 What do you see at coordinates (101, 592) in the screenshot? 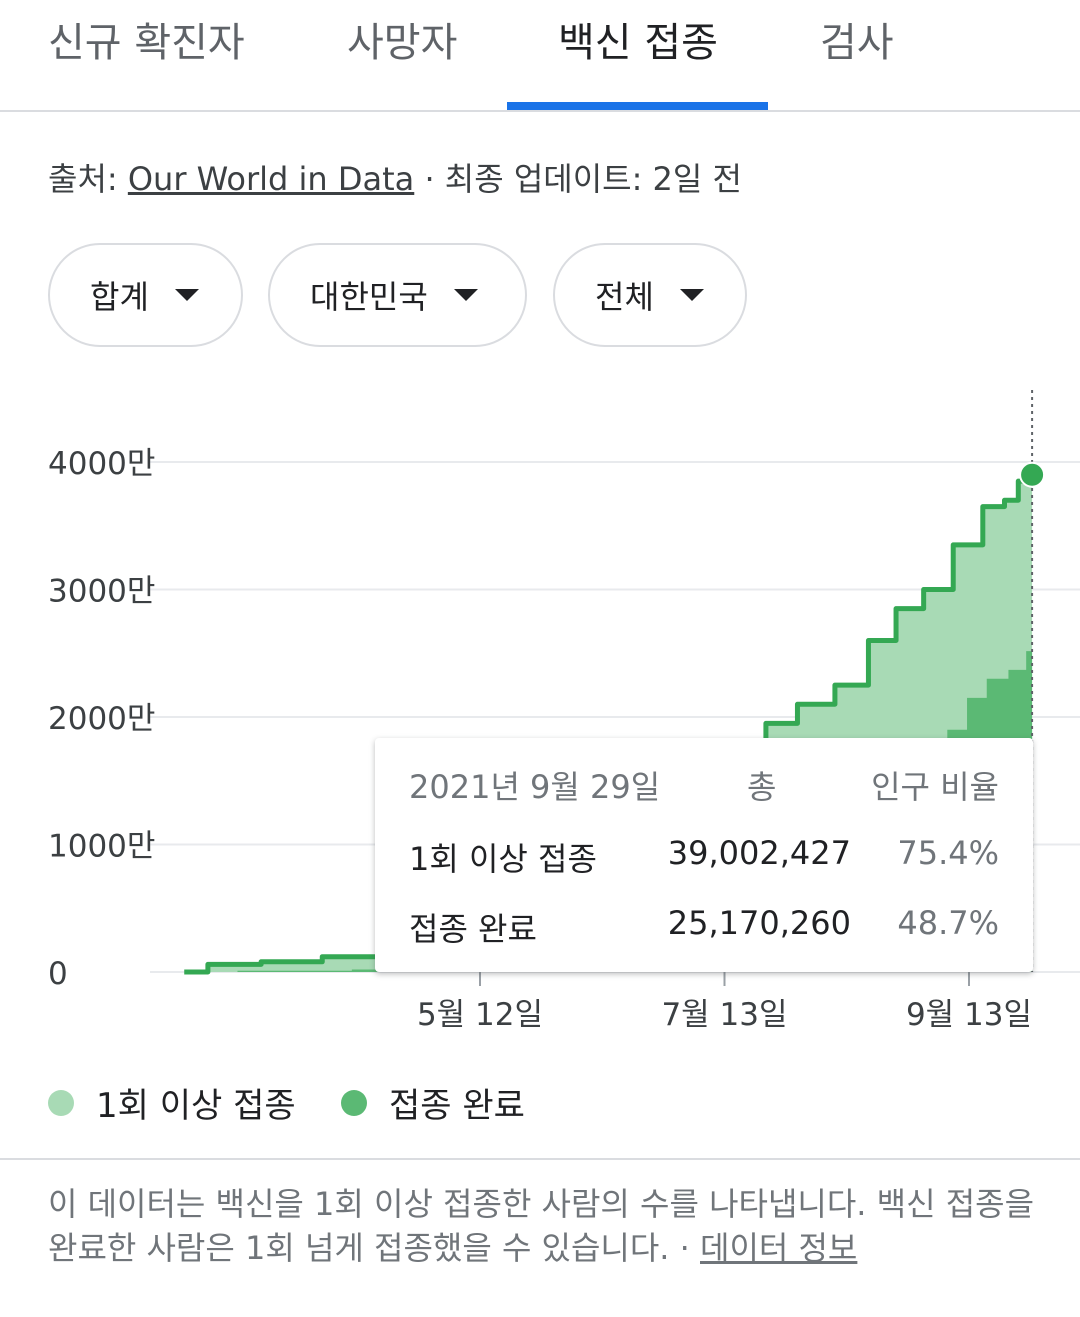
I see `y-tick-label: 3000만` at bounding box center [101, 592].